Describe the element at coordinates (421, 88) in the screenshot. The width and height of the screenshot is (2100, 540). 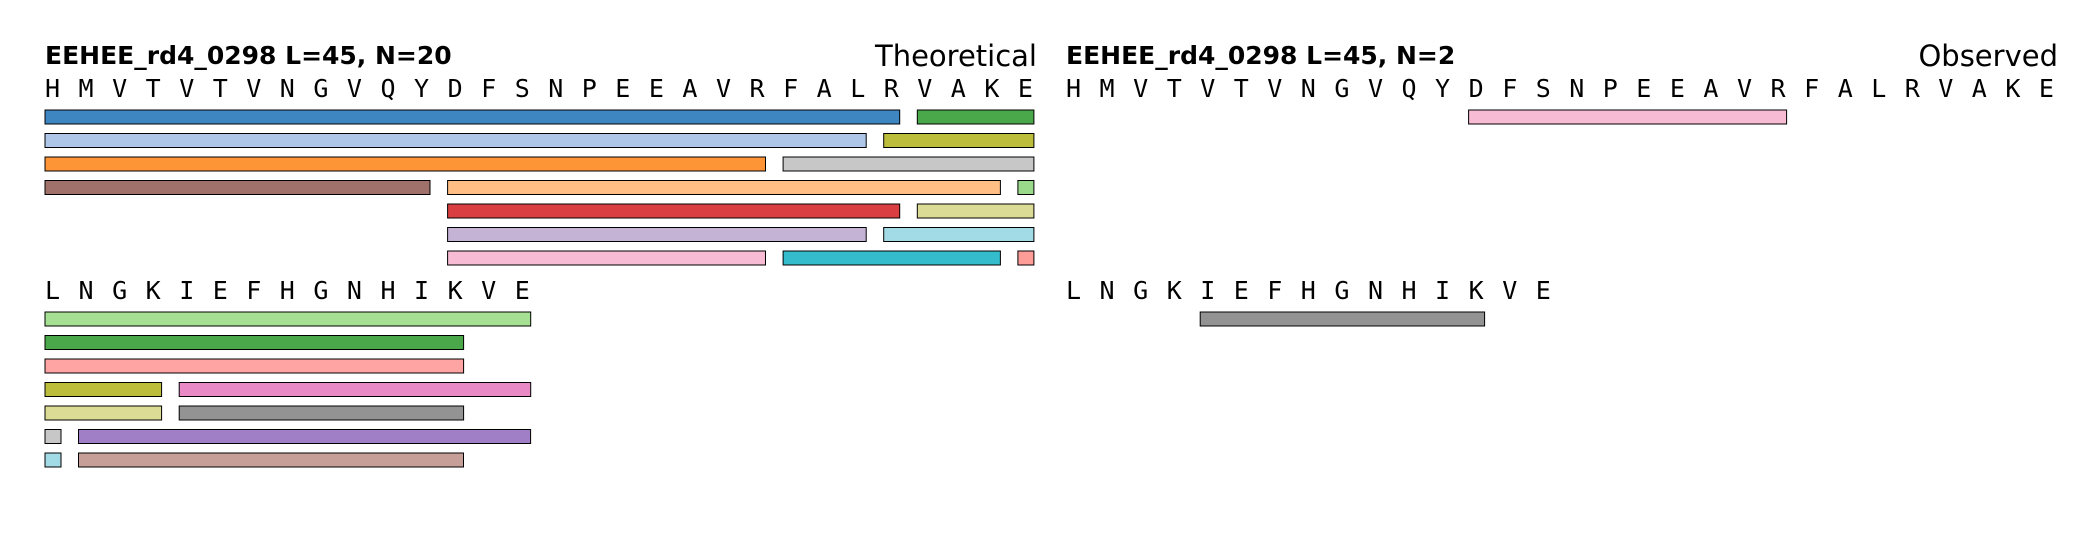
I see `residue-label: Y` at that location.